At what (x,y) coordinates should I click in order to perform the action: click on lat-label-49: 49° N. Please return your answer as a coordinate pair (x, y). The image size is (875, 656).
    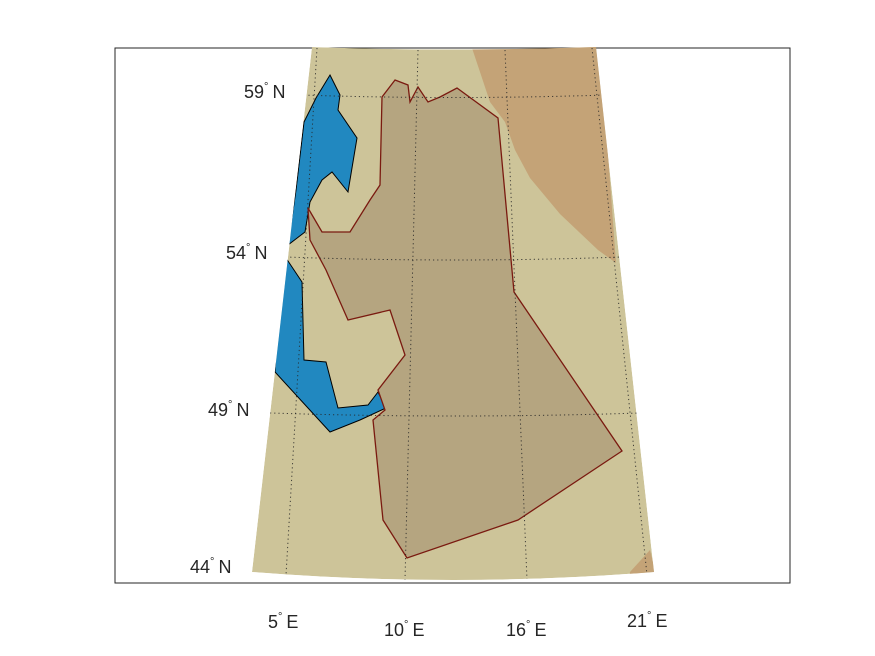
    Looking at the image, I should click on (228, 409).